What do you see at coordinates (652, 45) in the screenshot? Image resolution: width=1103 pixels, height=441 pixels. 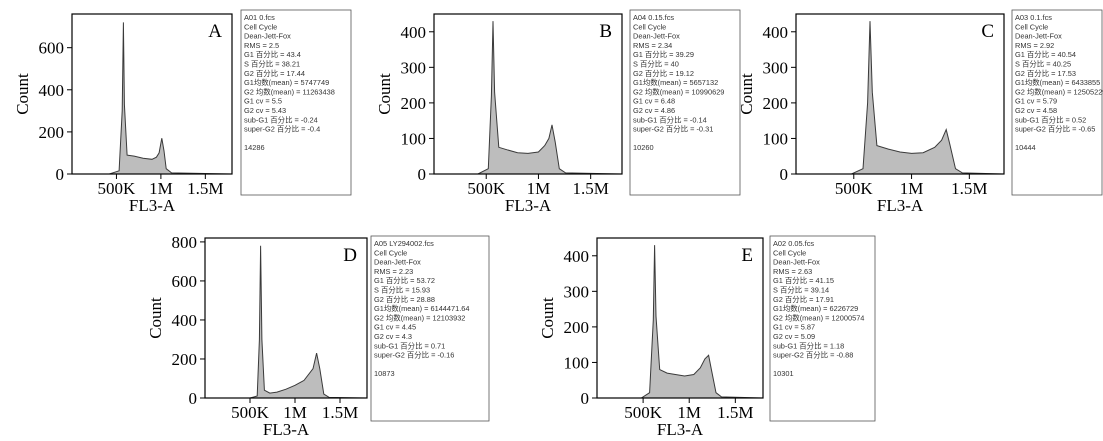 I see `stats-line: RMS = 2.34` at bounding box center [652, 45].